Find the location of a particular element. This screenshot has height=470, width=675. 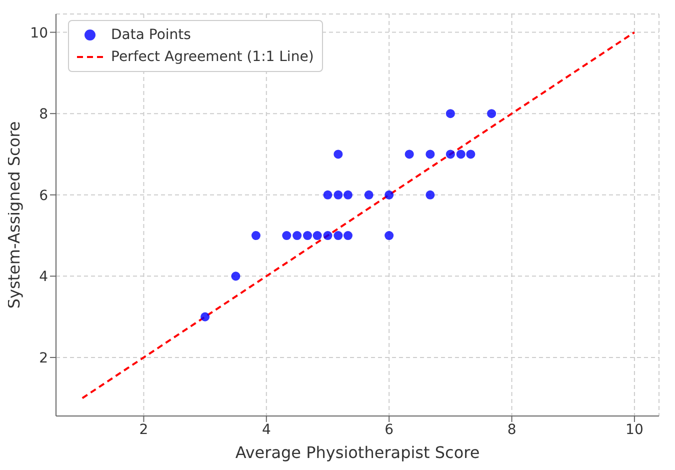

y-tick-label: 4 is located at coordinates (43, 277).